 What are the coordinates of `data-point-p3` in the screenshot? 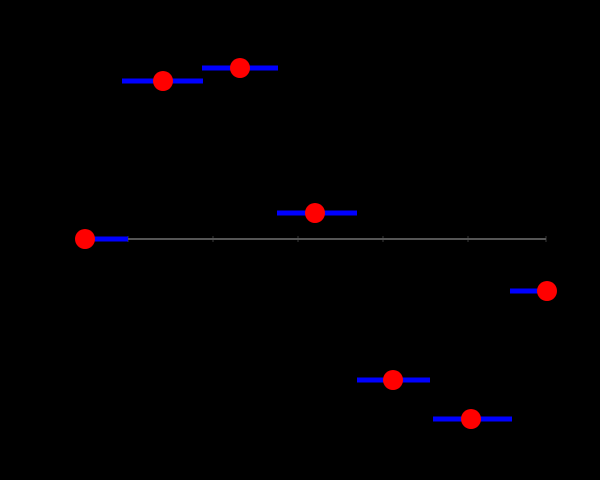 It's located at (315, 213).